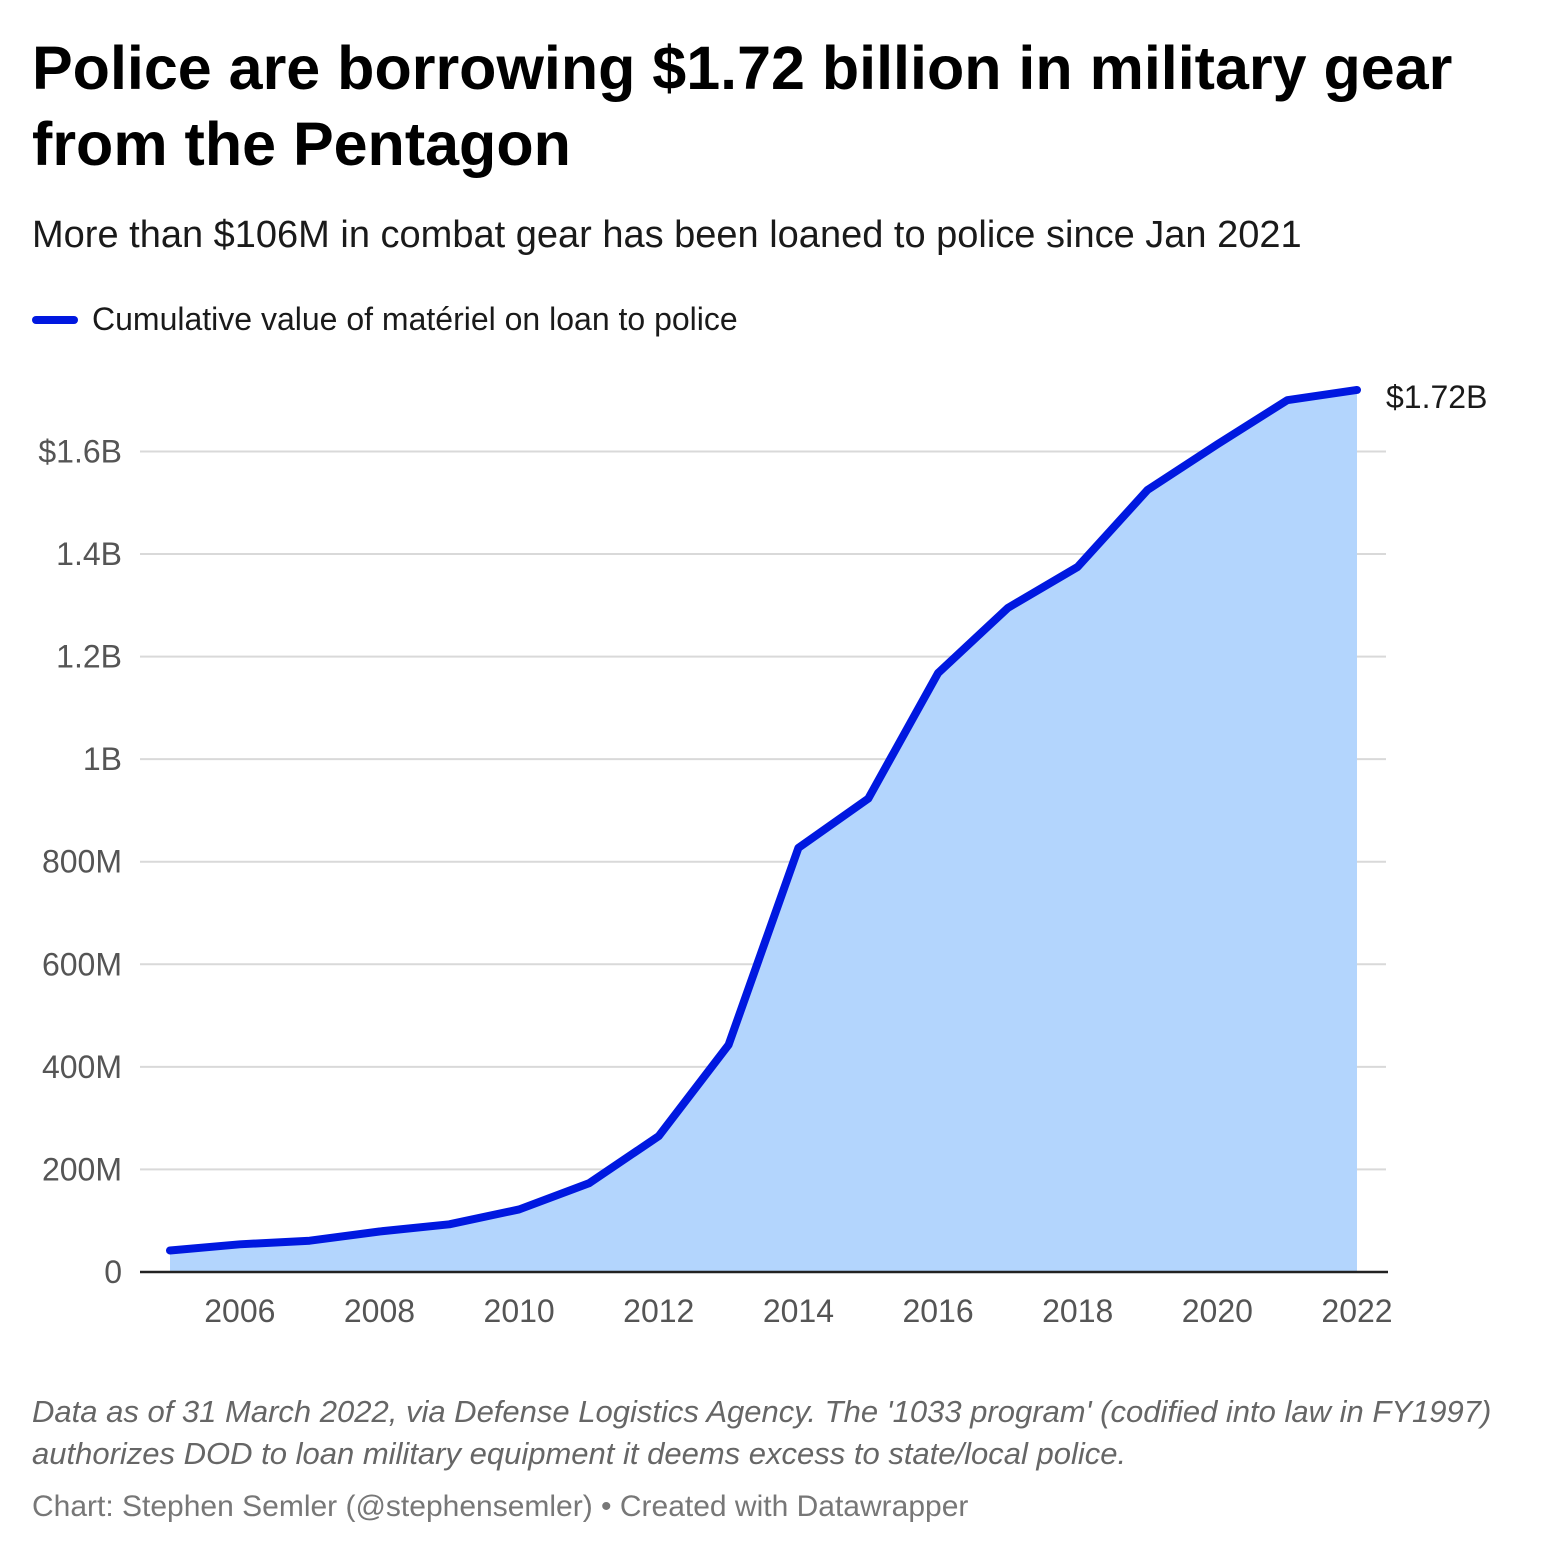  Describe the element at coordinates (82, 1169) in the screenshot. I see `y-tick-label: 200M` at that location.